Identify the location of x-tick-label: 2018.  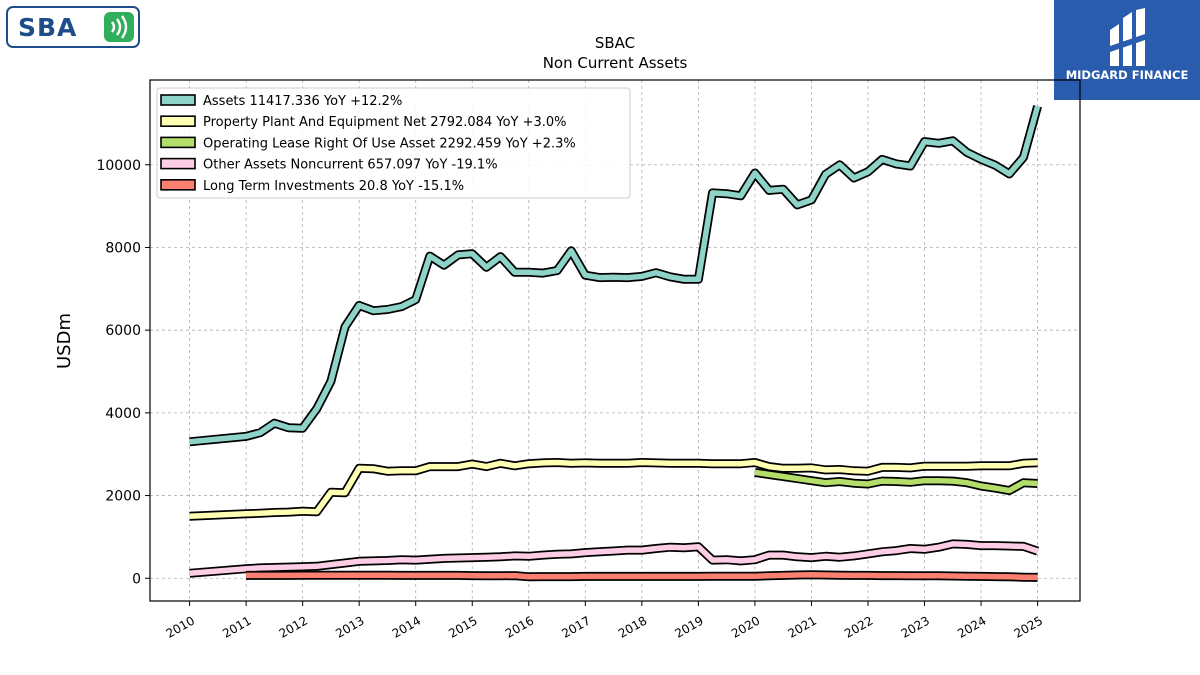
(632, 626).